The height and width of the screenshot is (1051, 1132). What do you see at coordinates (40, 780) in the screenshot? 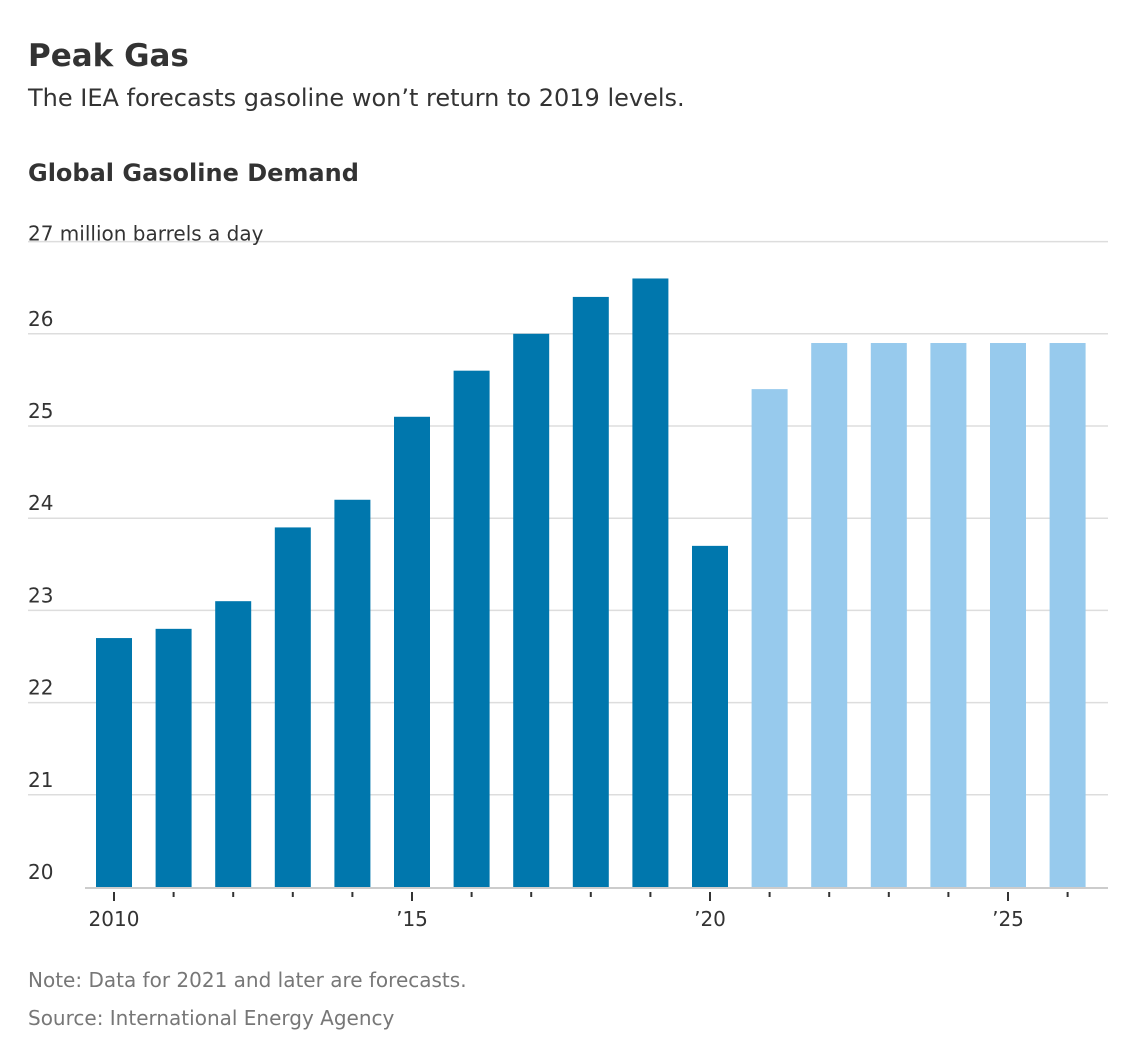
I see `y-tick-label: 21` at bounding box center [40, 780].